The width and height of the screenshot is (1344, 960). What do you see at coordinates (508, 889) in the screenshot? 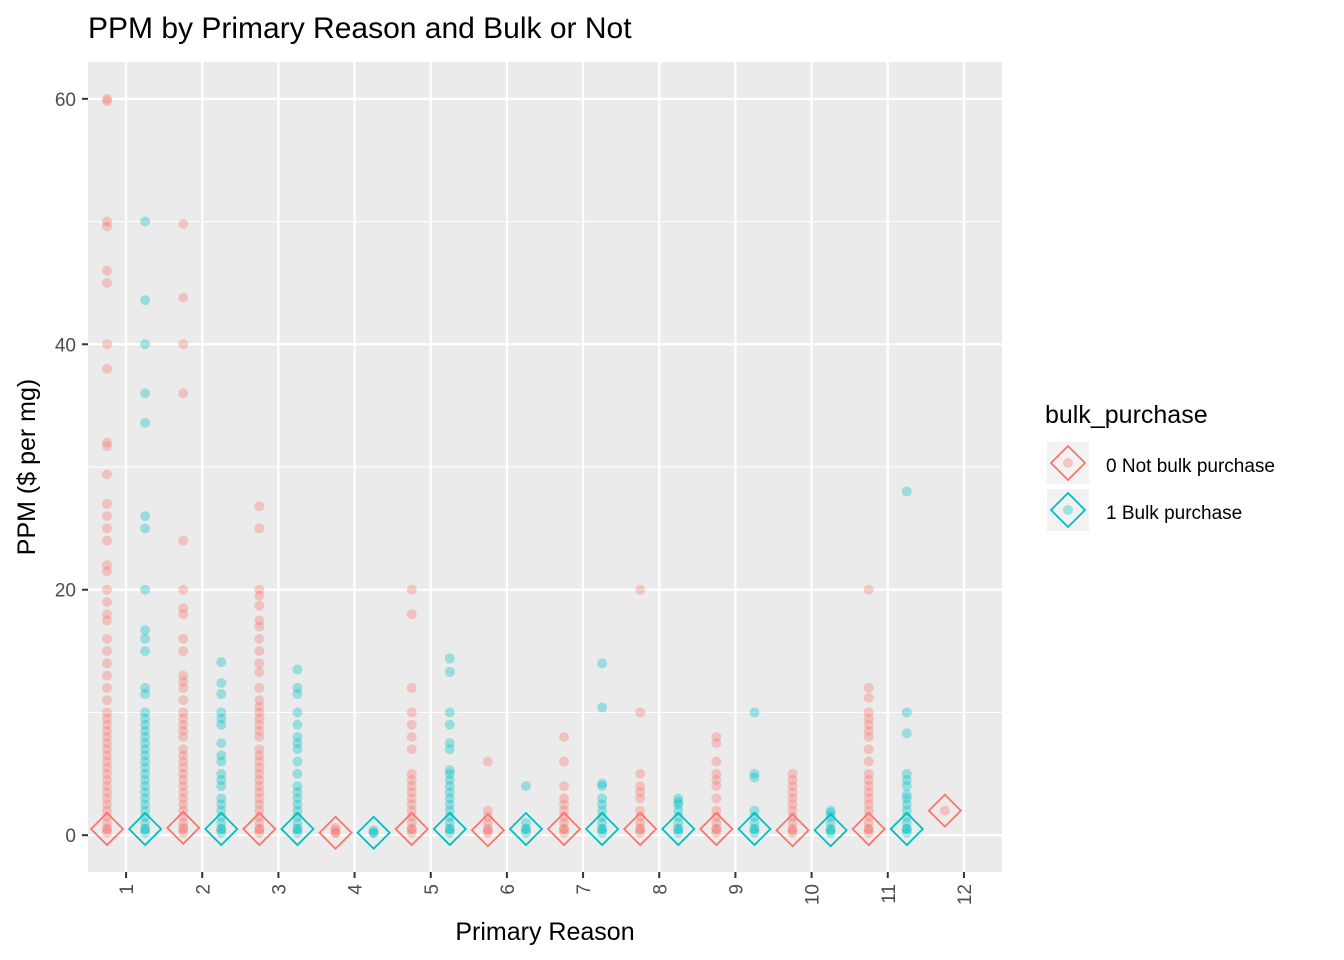
I see `x-tick-label: 6` at bounding box center [508, 889].